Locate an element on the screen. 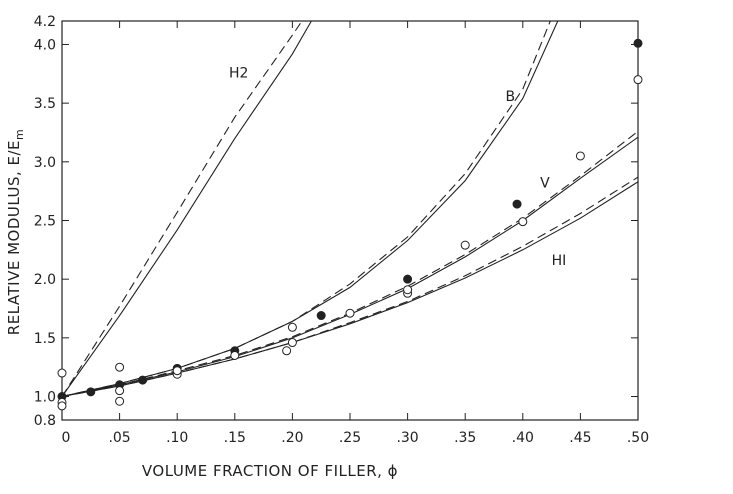 Image resolution: width=733 pixels, height=494 pixels. y-tick-label: 2.5 is located at coordinates (45, 222).